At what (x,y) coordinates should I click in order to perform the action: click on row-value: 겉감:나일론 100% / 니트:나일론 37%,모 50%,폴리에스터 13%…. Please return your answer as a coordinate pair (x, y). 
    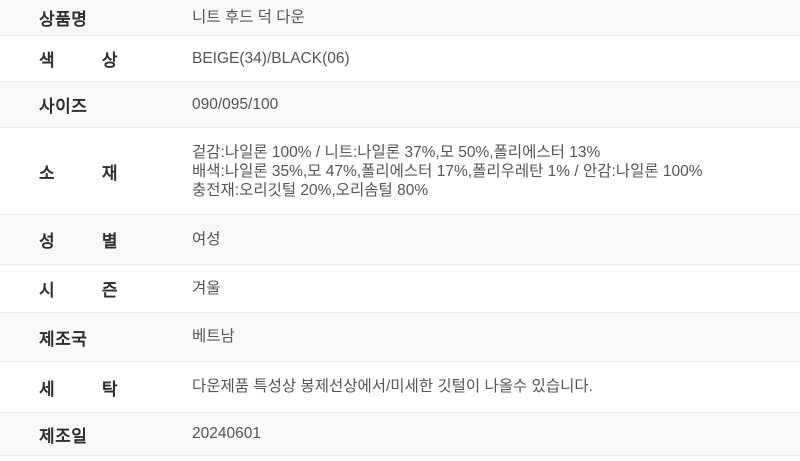
    Looking at the image, I should click on (496, 171).